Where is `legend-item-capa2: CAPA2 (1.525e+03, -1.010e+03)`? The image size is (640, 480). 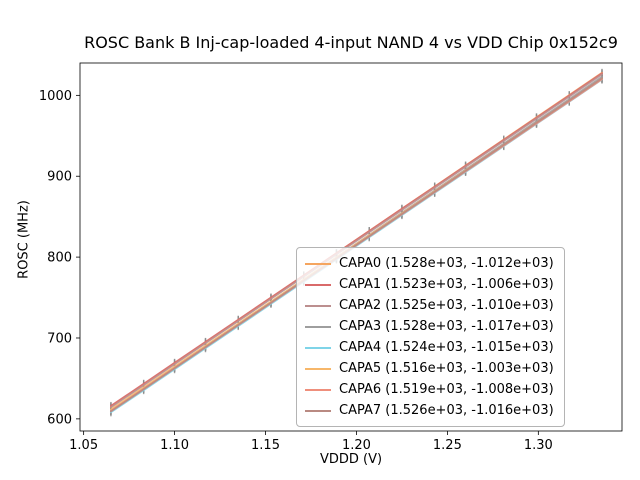 legend-item-capa2: CAPA2 (1.525e+03, -1.010e+03) is located at coordinates (429, 305).